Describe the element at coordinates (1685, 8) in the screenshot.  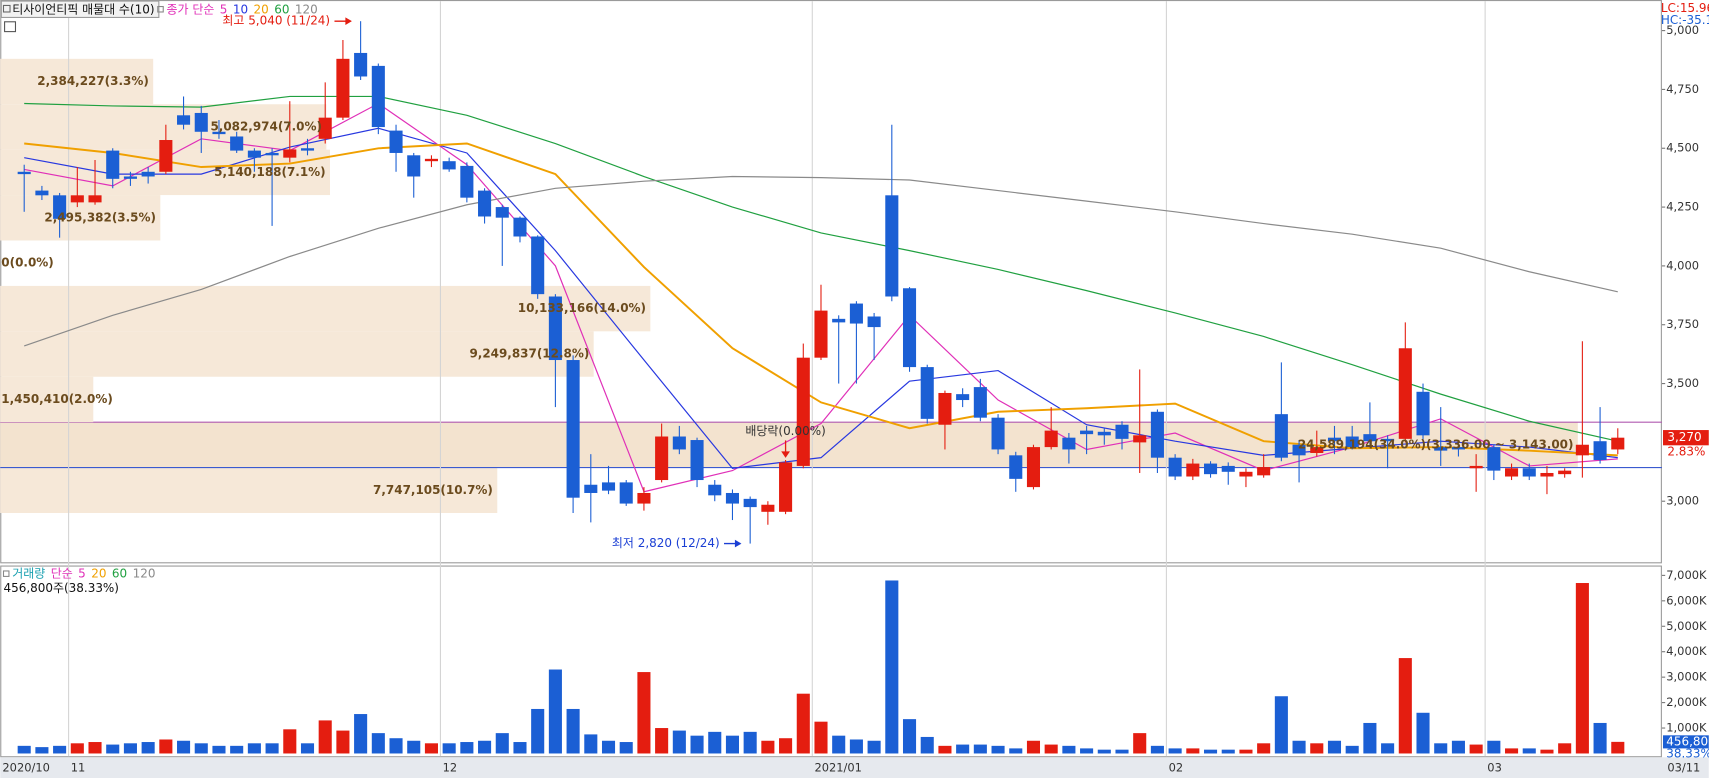
I see `lc-label: LC:15.96` at that location.